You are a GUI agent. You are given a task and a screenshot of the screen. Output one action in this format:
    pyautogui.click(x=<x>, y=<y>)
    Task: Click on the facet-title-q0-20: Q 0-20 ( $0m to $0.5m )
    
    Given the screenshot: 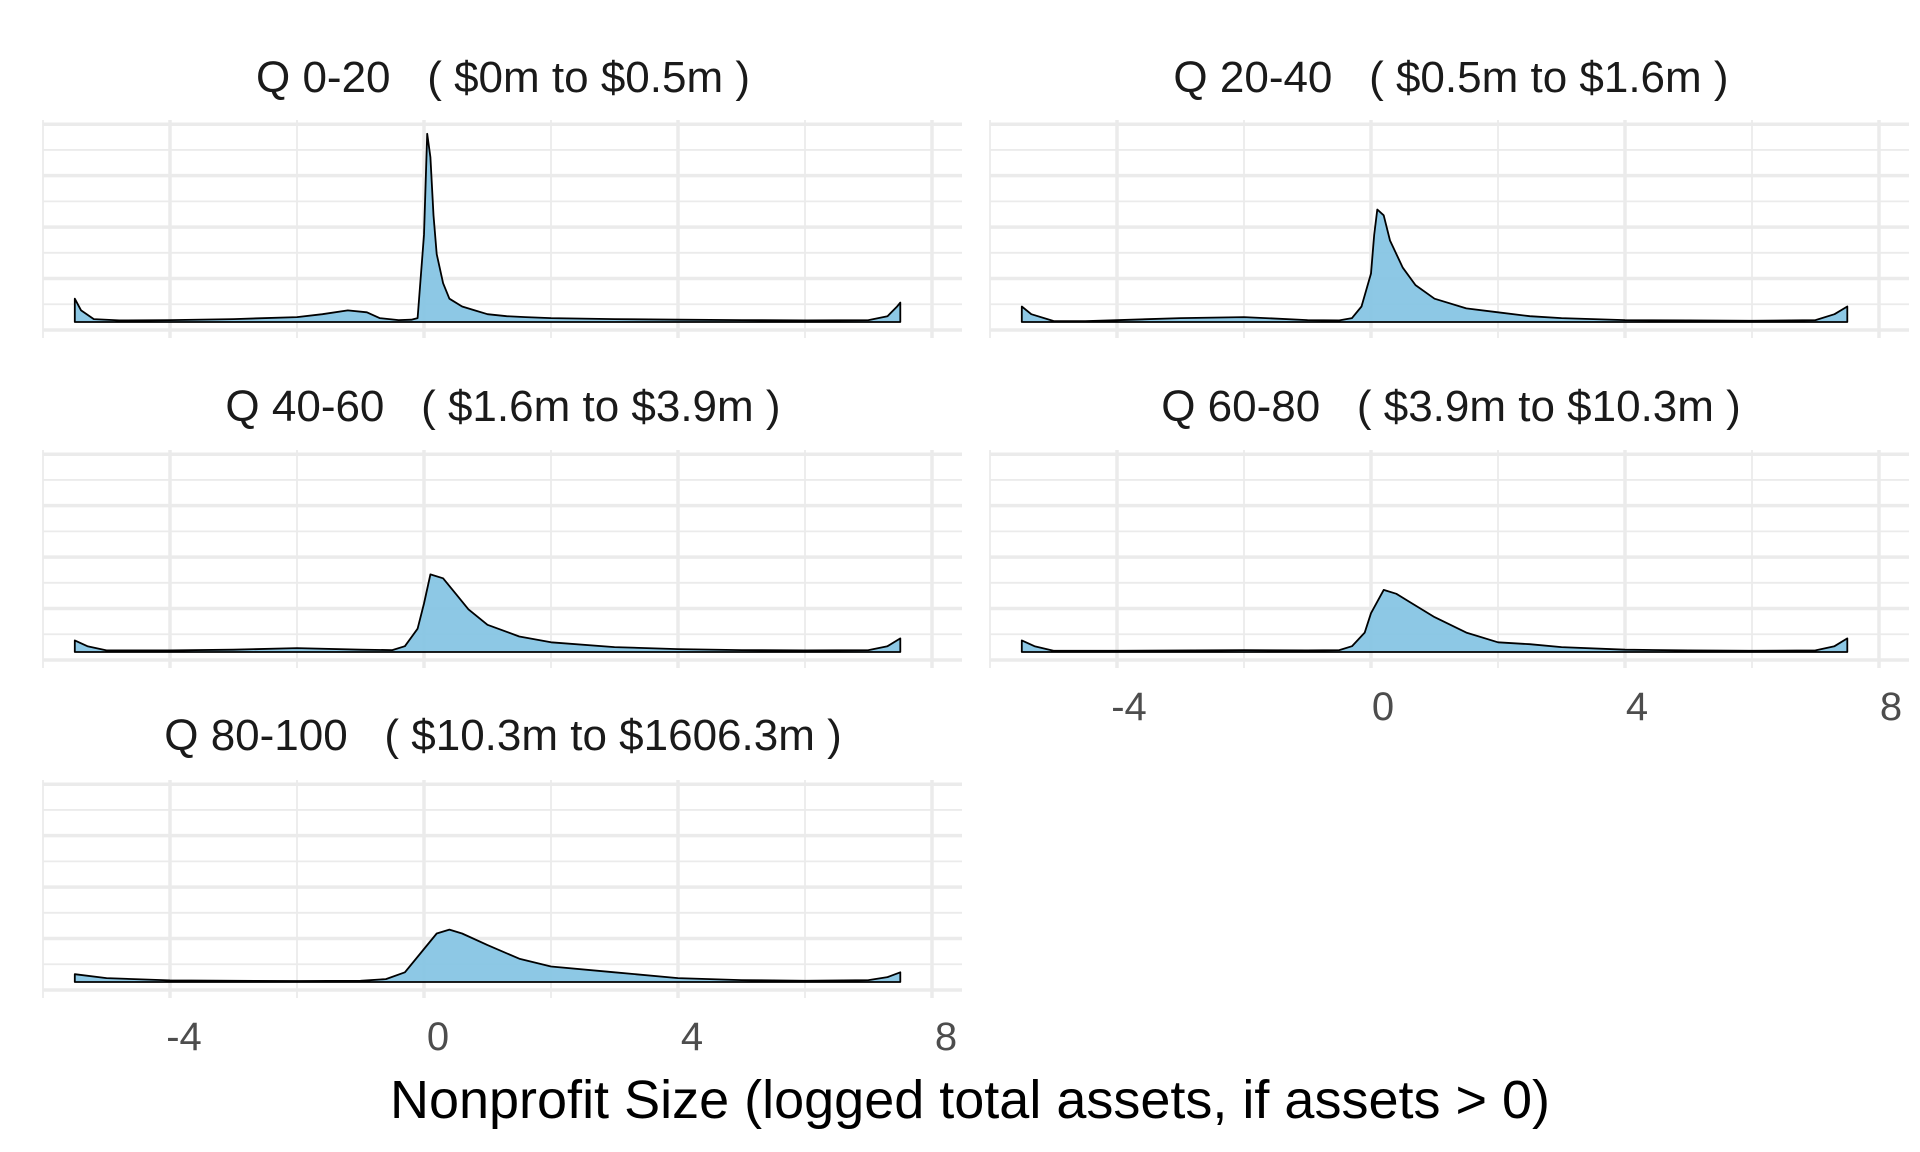 What is the action you would take?
    pyautogui.click(x=503, y=77)
    